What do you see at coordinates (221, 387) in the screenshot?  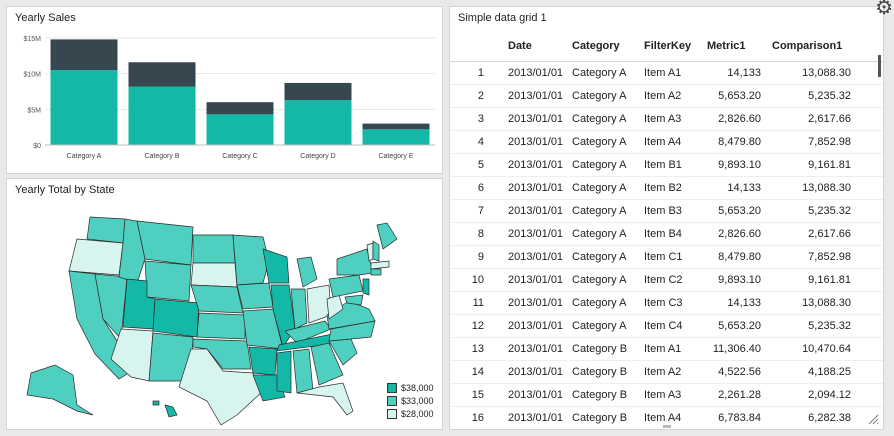 I see `state-tx` at bounding box center [221, 387].